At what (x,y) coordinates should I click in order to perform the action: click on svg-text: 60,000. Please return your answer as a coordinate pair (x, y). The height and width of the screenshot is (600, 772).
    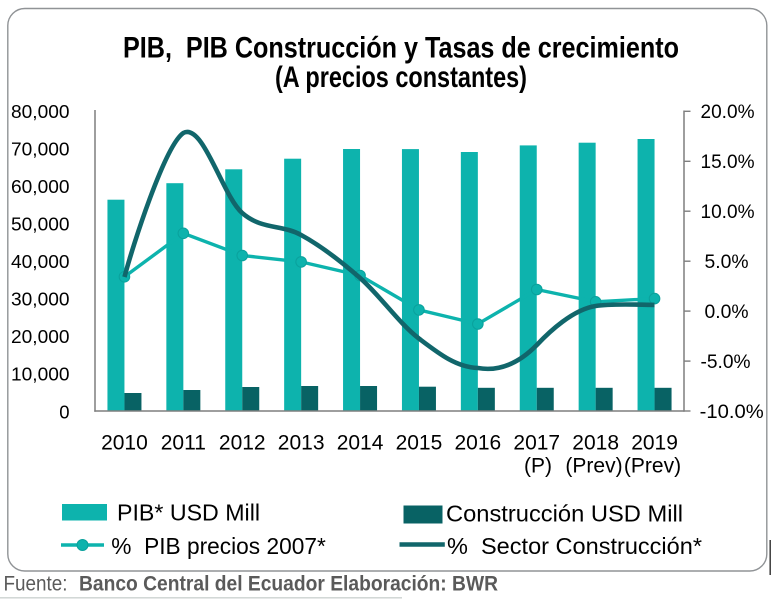
    Looking at the image, I should click on (40, 186).